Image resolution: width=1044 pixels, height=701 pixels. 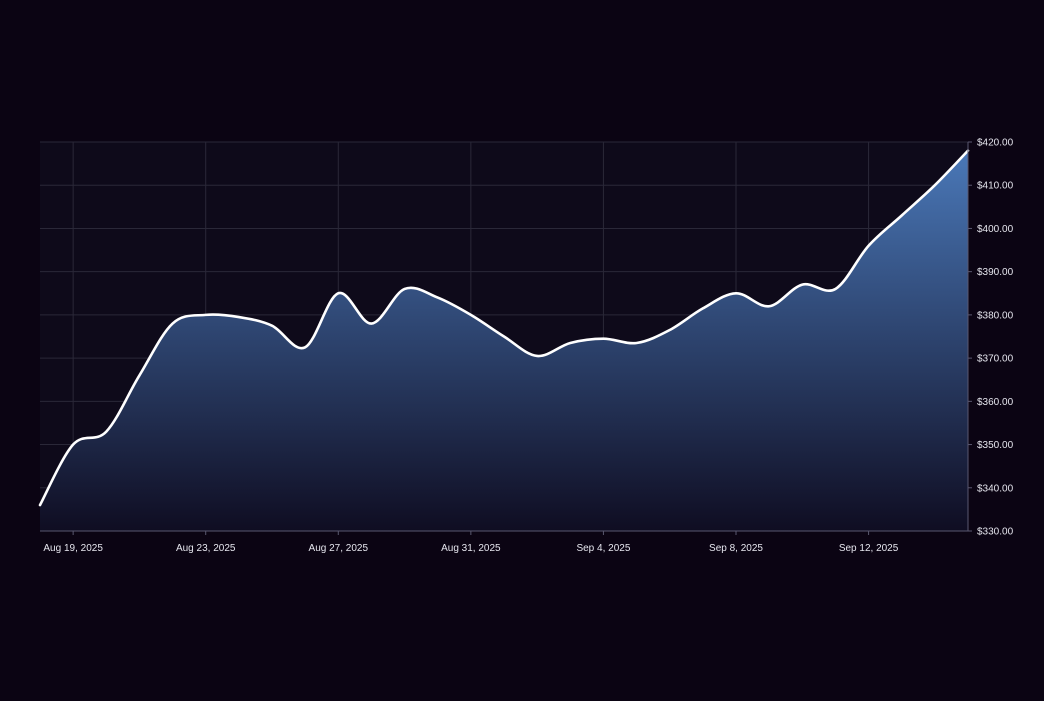 What do you see at coordinates (995, 532) in the screenshot?
I see `y-tick-label: $330.00` at bounding box center [995, 532].